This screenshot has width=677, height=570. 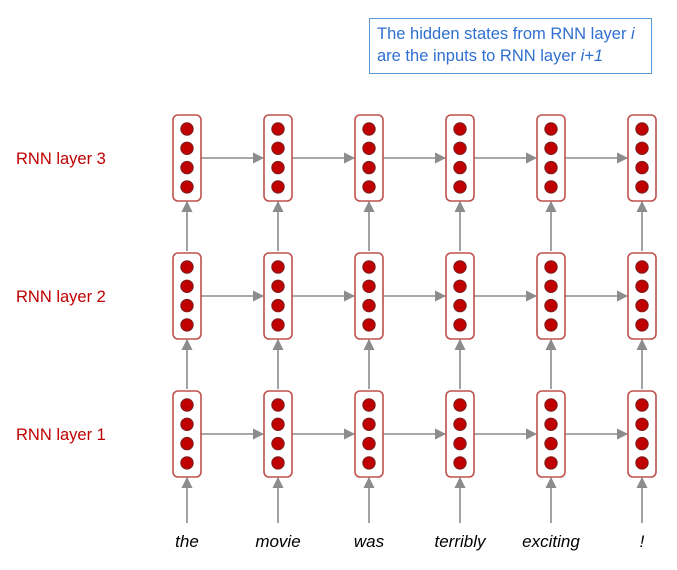 What do you see at coordinates (642, 541) in the screenshot?
I see `input-word-exclamation: !` at bounding box center [642, 541].